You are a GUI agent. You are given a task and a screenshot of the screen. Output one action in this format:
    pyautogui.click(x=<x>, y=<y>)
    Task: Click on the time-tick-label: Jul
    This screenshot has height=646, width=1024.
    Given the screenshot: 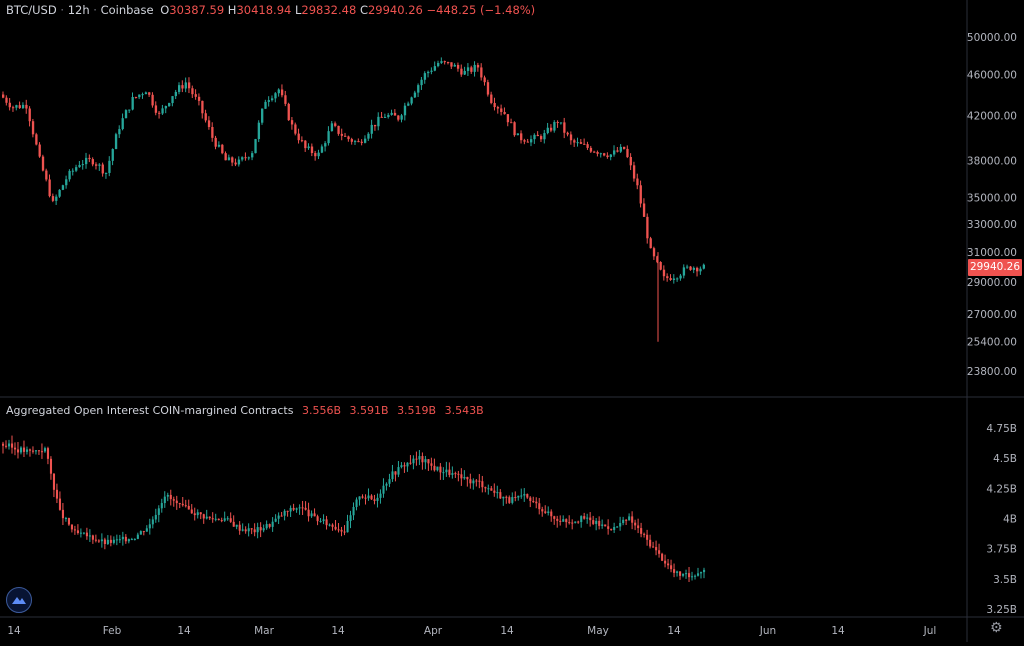 What is the action you would take?
    pyautogui.click(x=930, y=631)
    